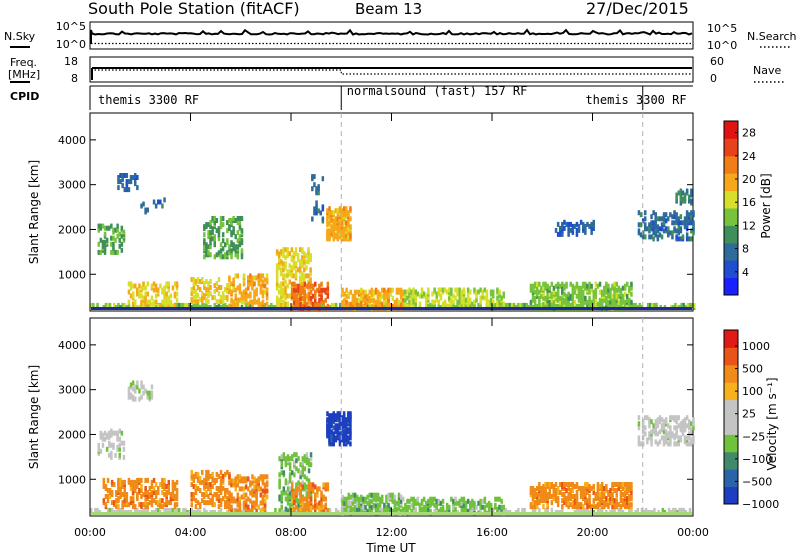 Image resolution: width=800 pixels, height=558 pixels. I want to click on power-colorbar-swatch, so click(731, 147).